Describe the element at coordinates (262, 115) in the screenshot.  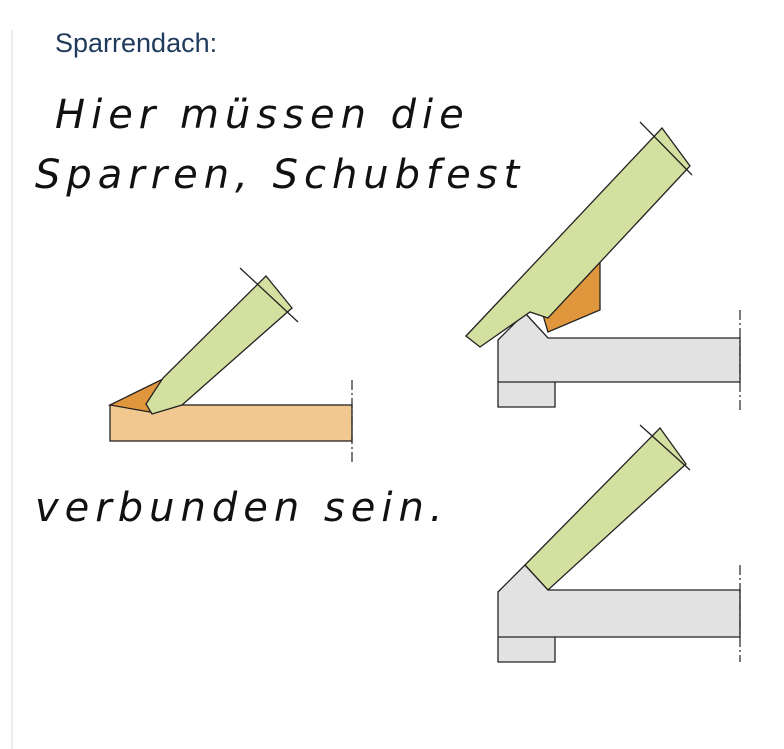
I see `handwriting: Hier müssen die` at that location.